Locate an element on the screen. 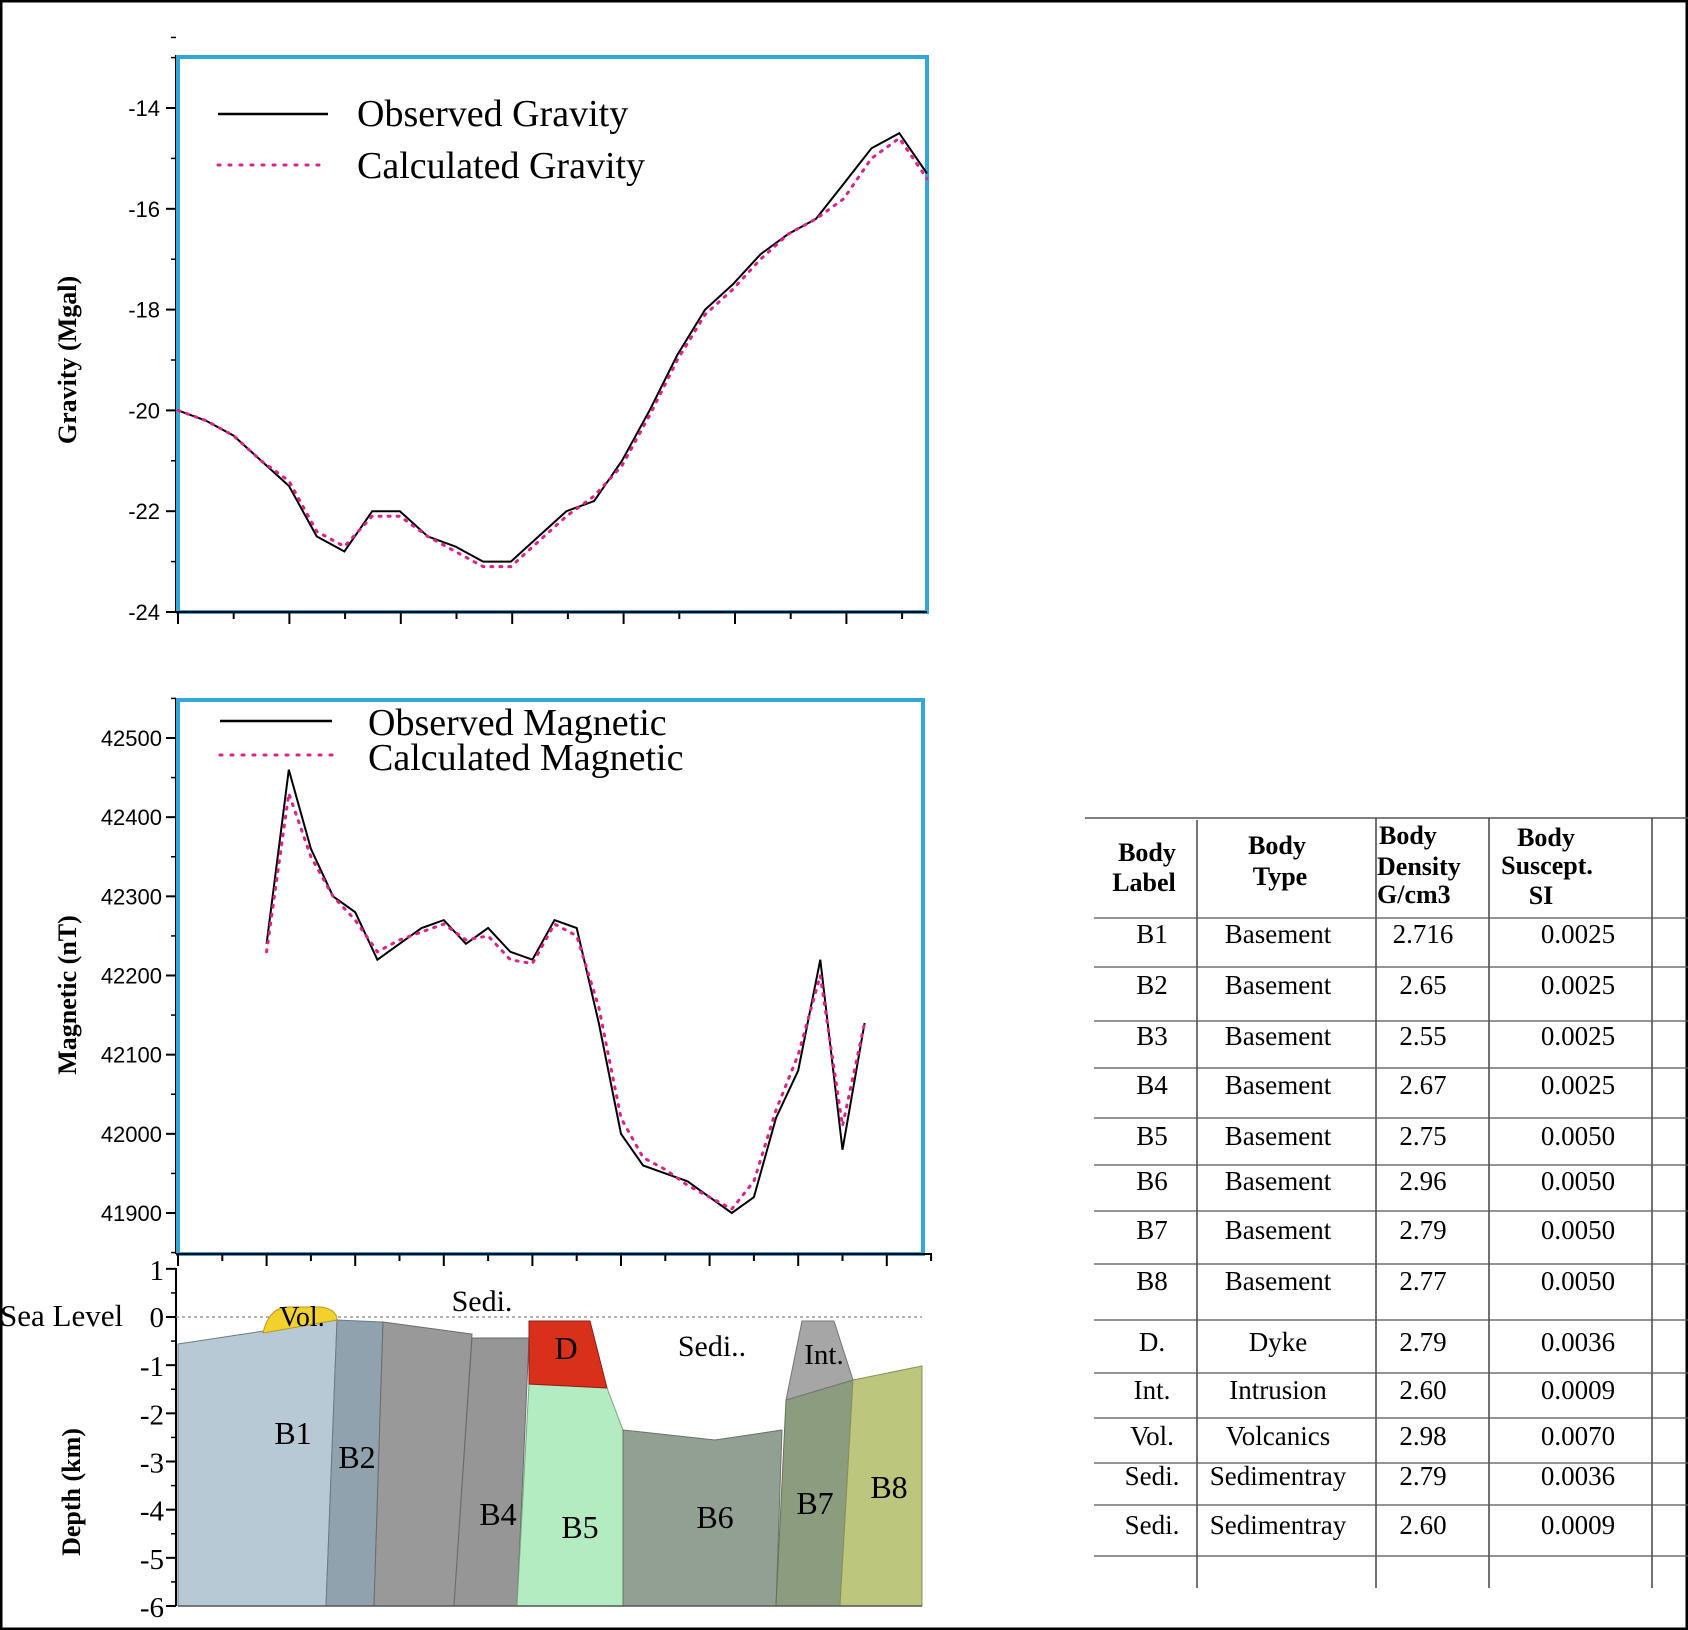  body-label-vol: Vol. is located at coordinates (301, 1317).